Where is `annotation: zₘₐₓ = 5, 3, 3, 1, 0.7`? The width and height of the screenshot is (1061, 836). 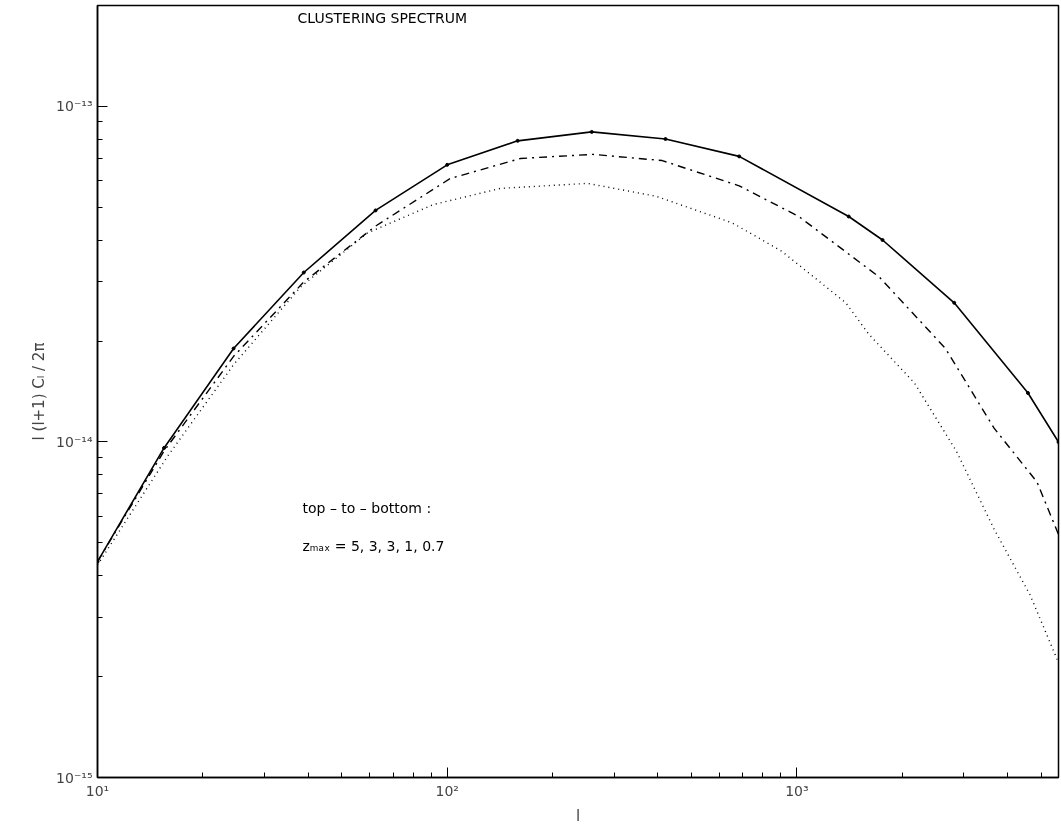
annotation: zₘₐₓ = 5, 3, 3, 1, 0.7 is located at coordinates (373, 545).